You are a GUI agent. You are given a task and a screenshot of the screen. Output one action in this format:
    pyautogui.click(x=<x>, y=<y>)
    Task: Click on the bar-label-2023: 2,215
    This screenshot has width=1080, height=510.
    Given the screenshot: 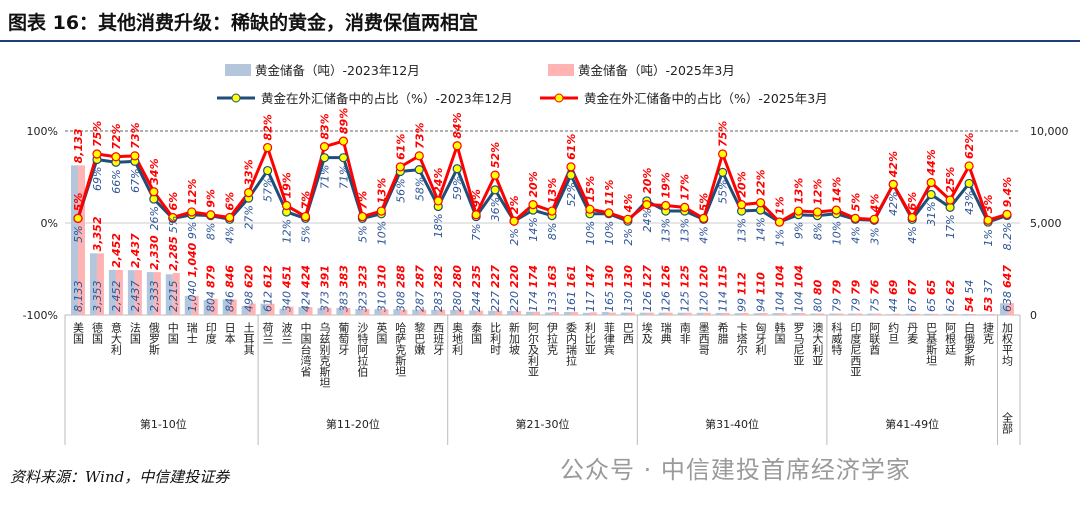 What is the action you would take?
    pyautogui.click(x=173, y=297)
    